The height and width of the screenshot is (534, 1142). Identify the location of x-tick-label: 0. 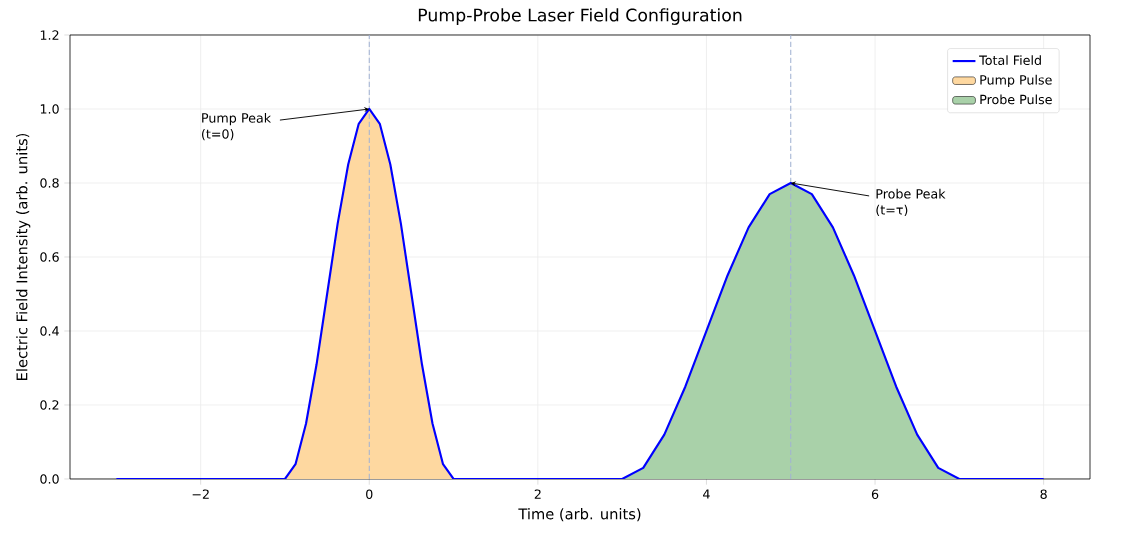
(369, 494).